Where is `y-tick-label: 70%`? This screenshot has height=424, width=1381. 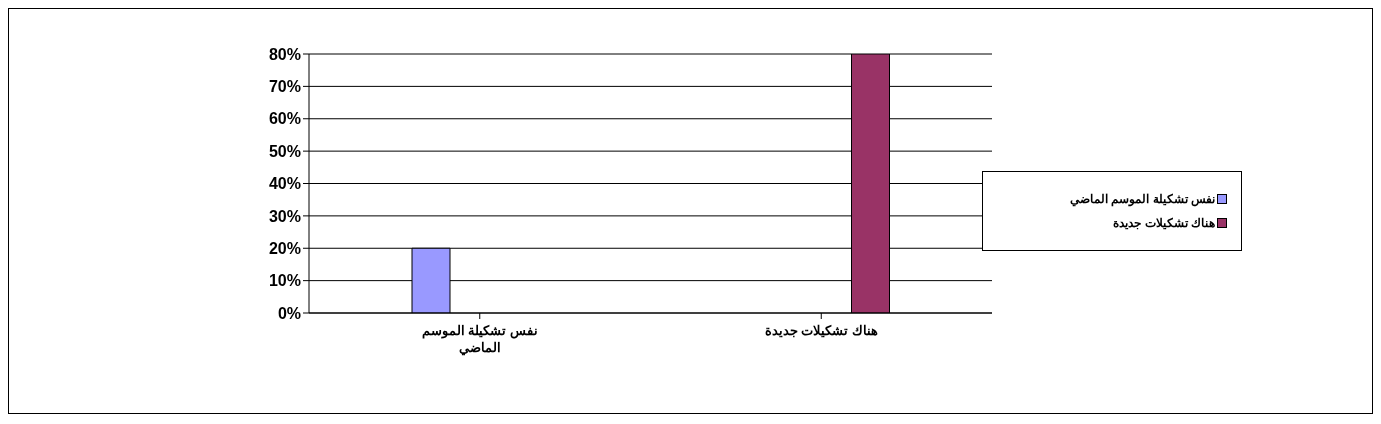
y-tick-label: 70% is located at coordinates (284, 87).